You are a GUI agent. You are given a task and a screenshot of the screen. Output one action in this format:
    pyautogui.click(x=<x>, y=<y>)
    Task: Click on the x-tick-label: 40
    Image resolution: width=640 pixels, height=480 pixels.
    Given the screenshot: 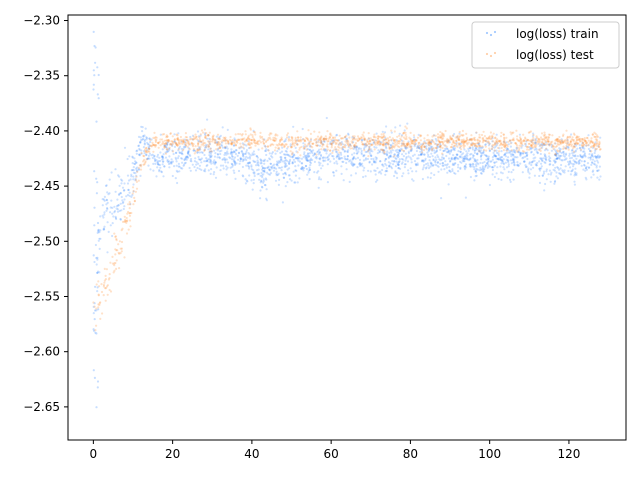 What is the action you would take?
    pyautogui.click(x=251, y=454)
    